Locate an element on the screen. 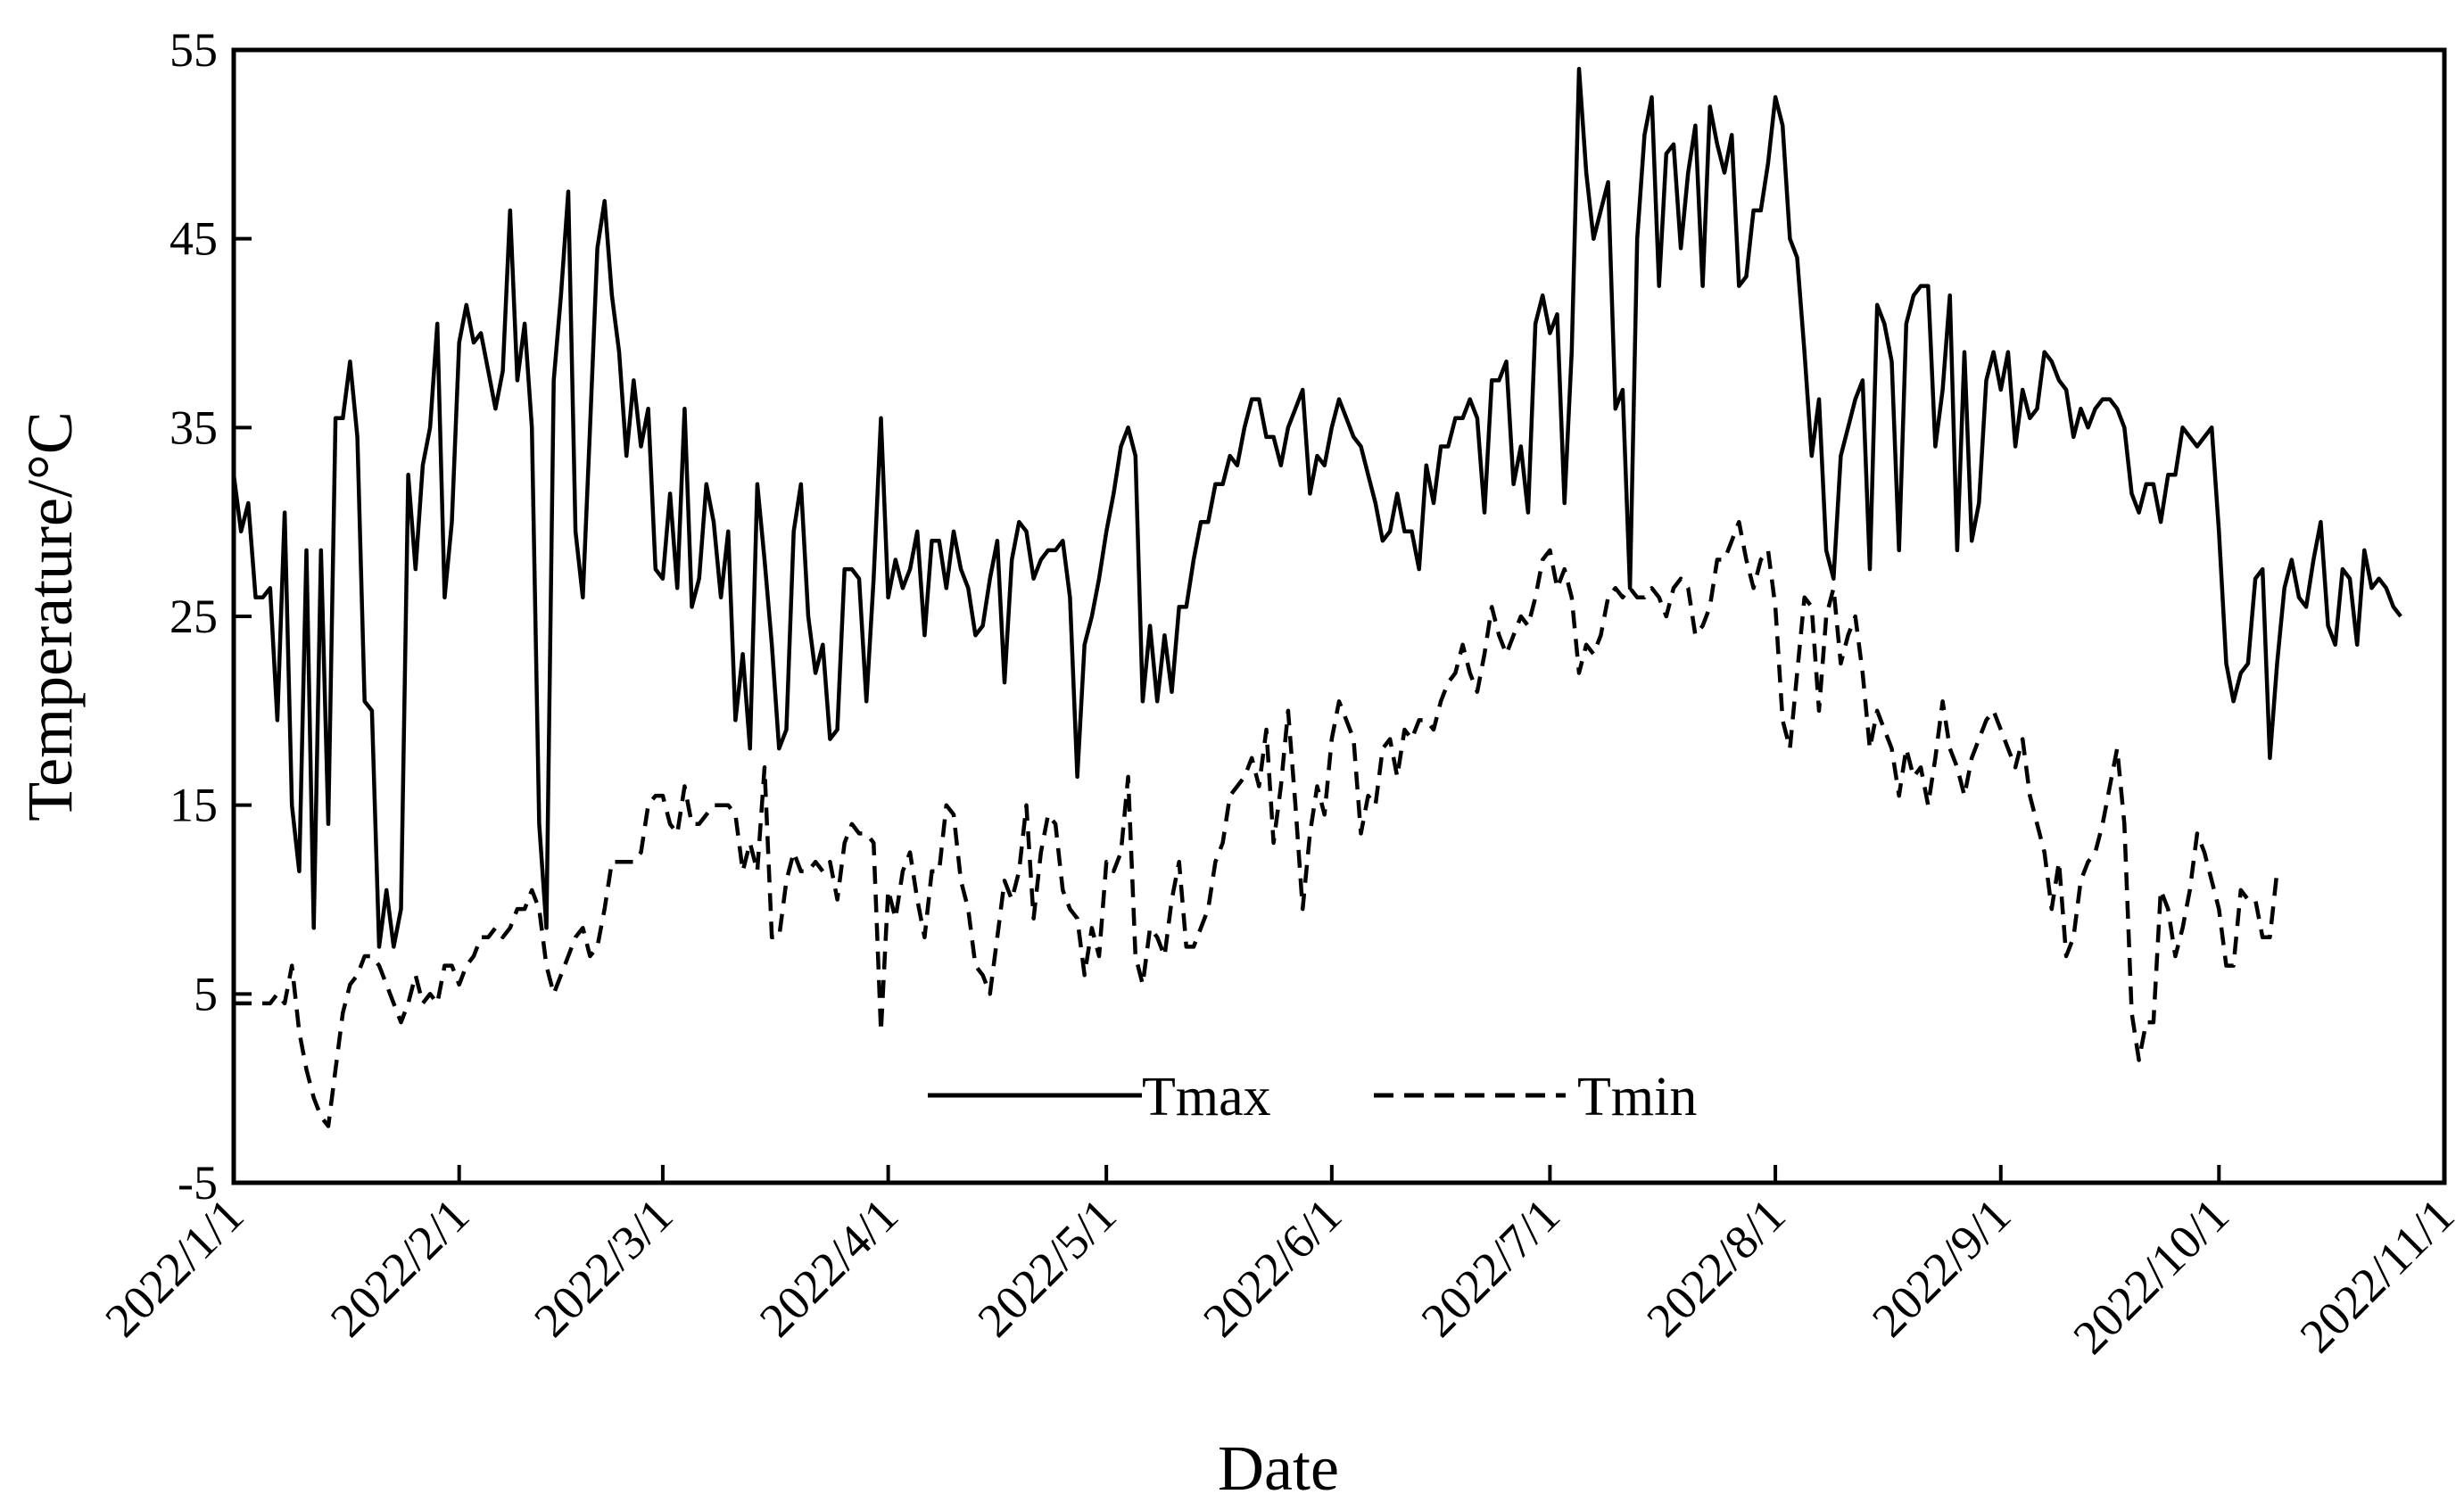 This screenshot has width=2464, height=1511. y-tick-label: 35 is located at coordinates (194, 427).